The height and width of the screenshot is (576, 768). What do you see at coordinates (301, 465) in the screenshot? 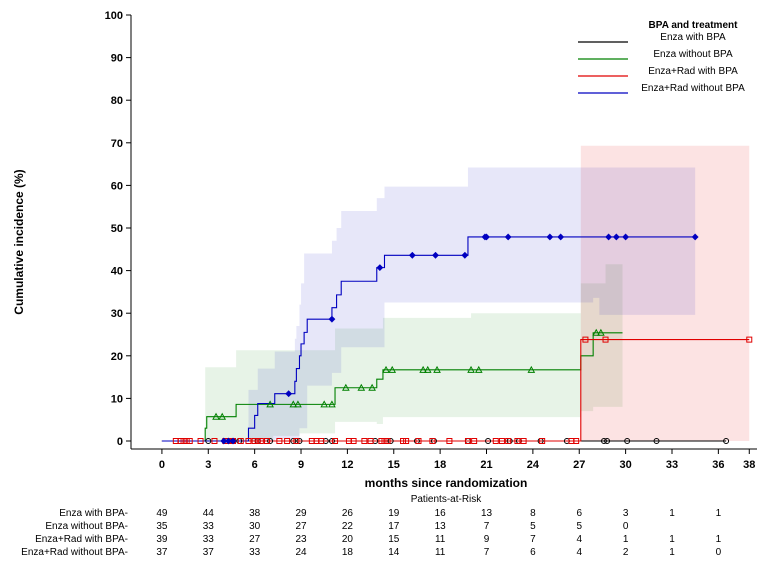
I see `x-tick-label-9: 9` at bounding box center [301, 465].